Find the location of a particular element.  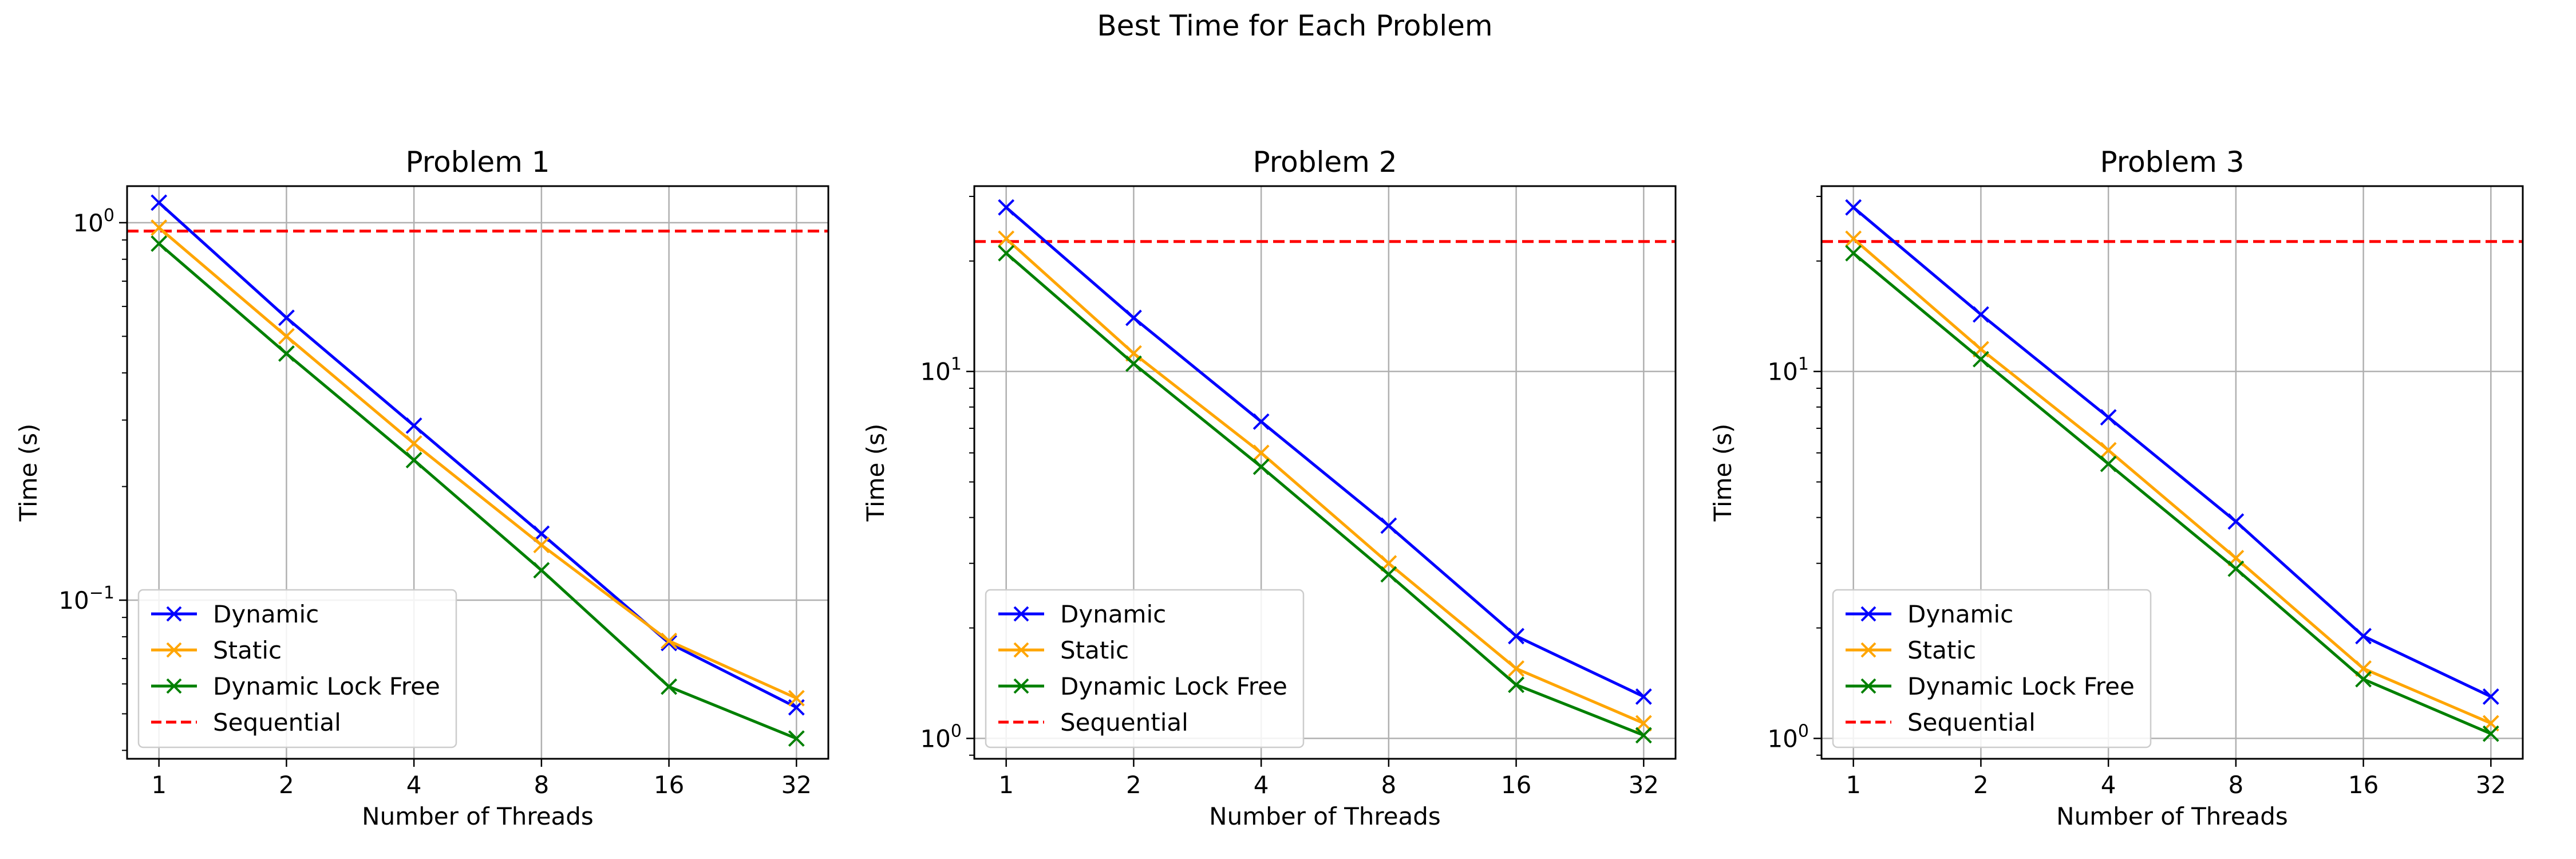

panel-title: Problem 3 is located at coordinates (2172, 162).